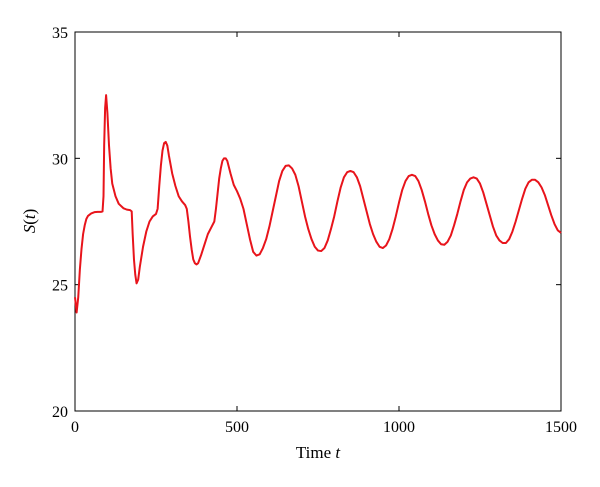 The height and width of the screenshot is (487, 600). Describe the element at coordinates (60, 412) in the screenshot. I see `y-tick-label: 20` at that location.